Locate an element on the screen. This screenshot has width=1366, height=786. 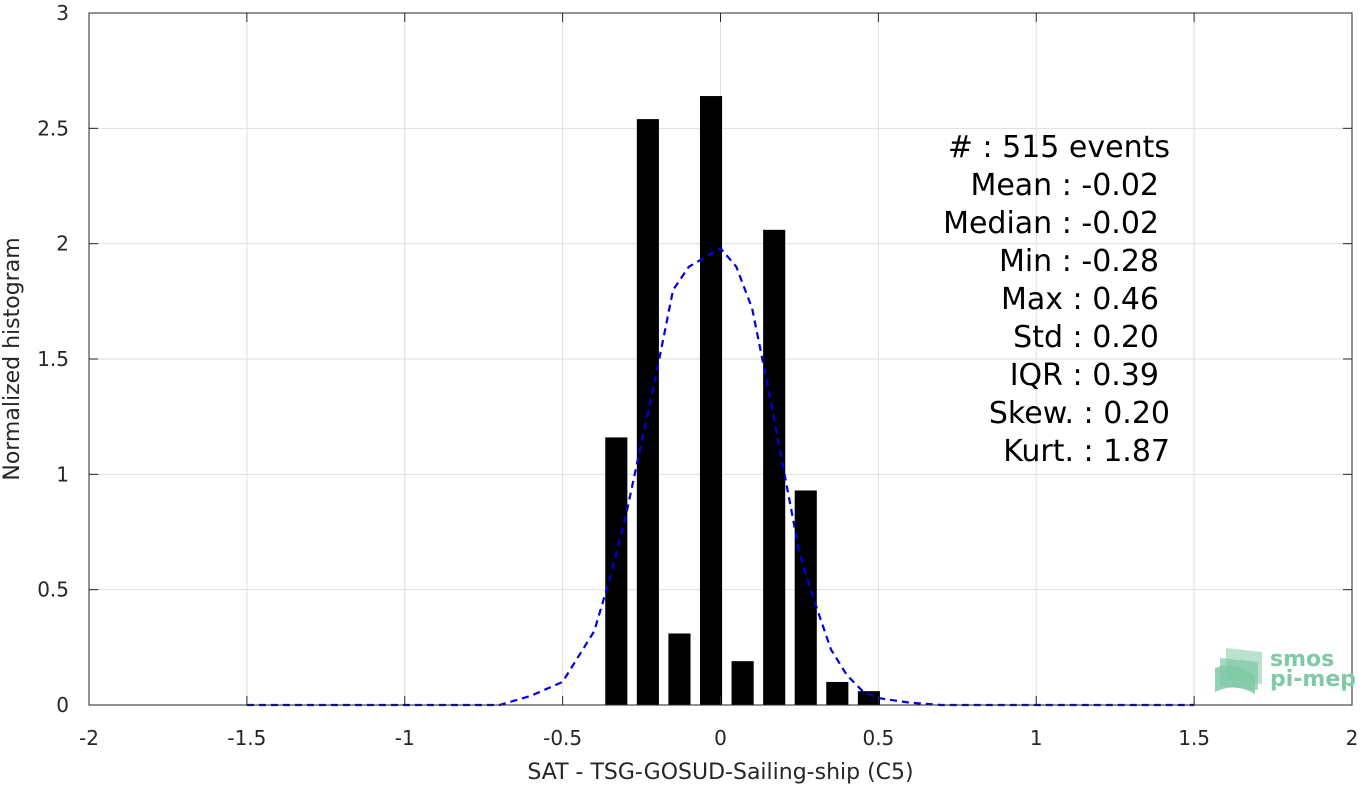
x-tick-label: 1 is located at coordinates (1036, 738).